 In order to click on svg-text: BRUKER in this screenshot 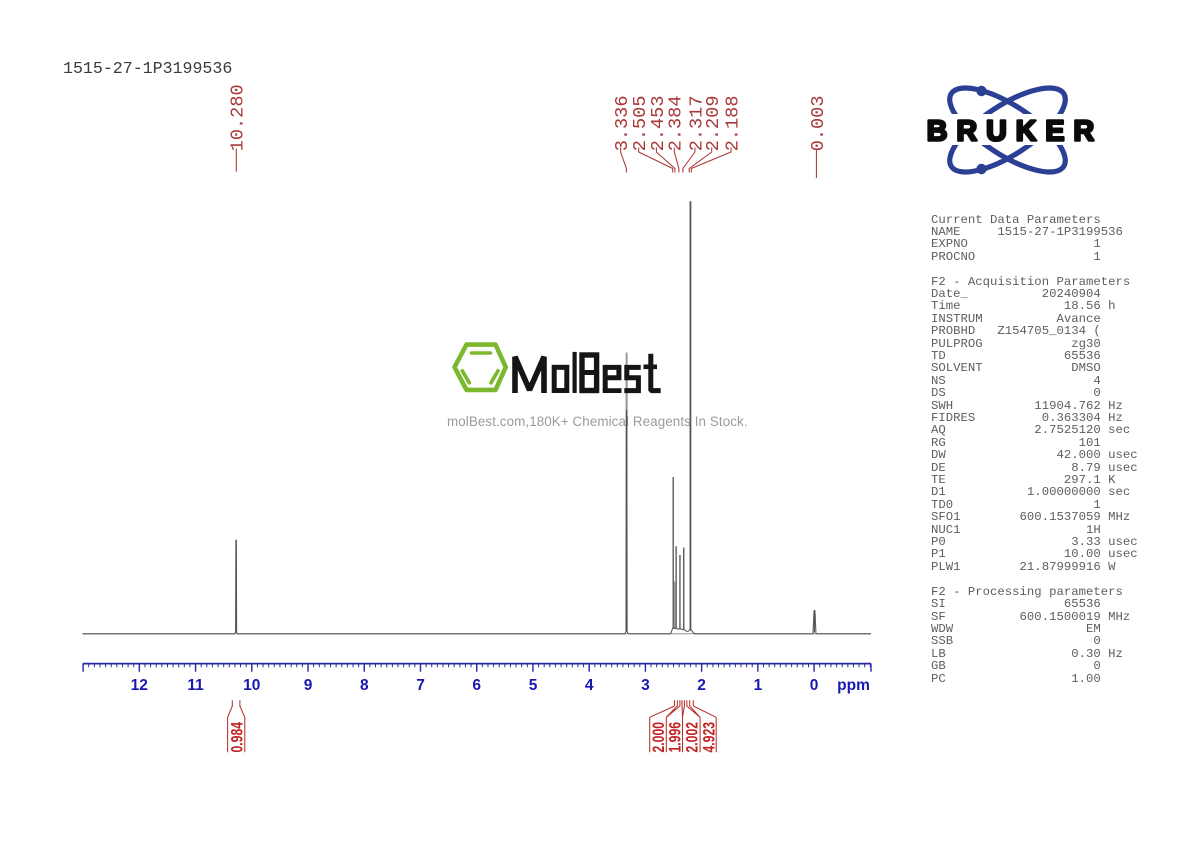, I will do `click(1015, 132)`.